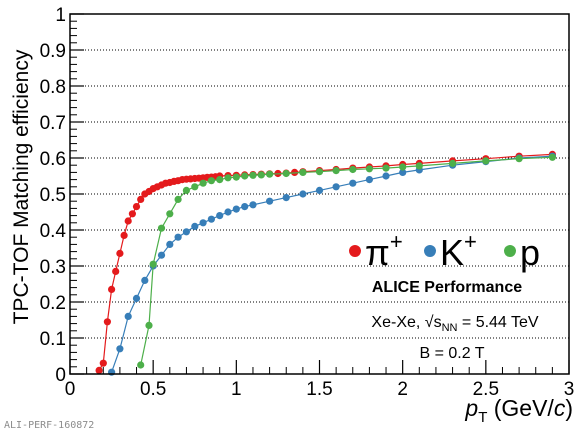 The image size is (581, 435). I want to click on collision-system-label: Xe-Xe, √sNN = 5.44 TeV, so click(454, 324).